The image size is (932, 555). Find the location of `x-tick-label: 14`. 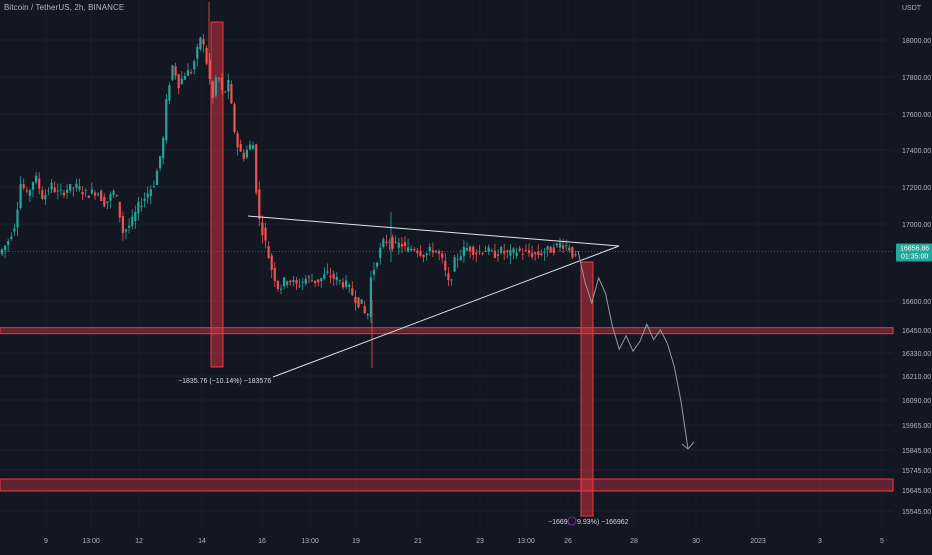

x-tick-label: 14 is located at coordinates (202, 541).